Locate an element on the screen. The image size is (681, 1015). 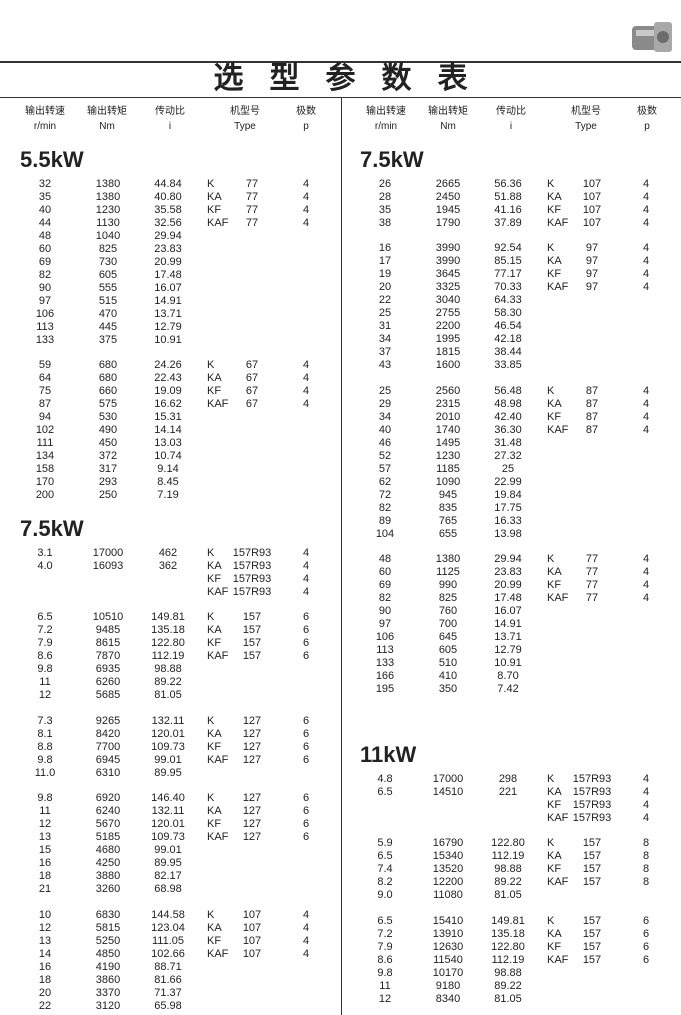
table-cell: 8.1 is located at coordinates (45, 733).